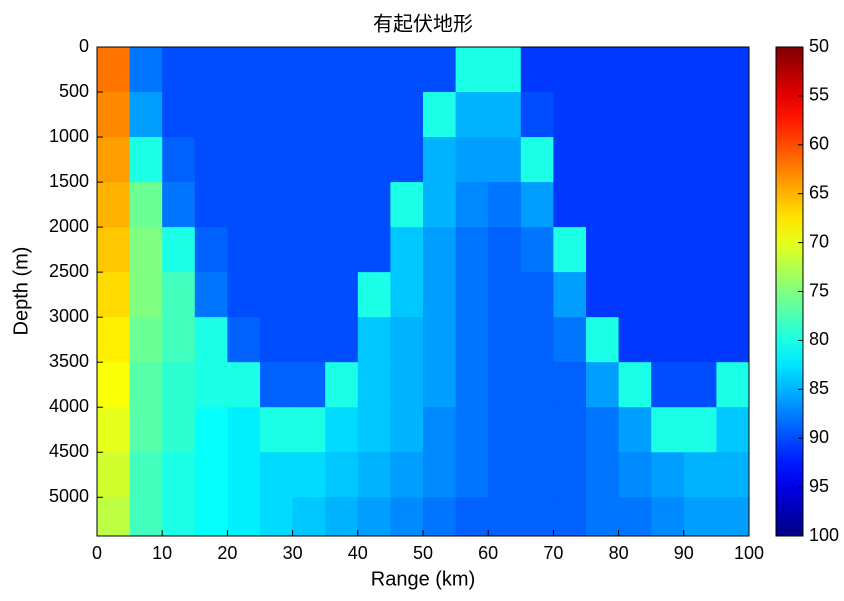 The width and height of the screenshot is (844, 601). What do you see at coordinates (74, 91) in the screenshot?
I see `y-tick-label: 500` at bounding box center [74, 91].